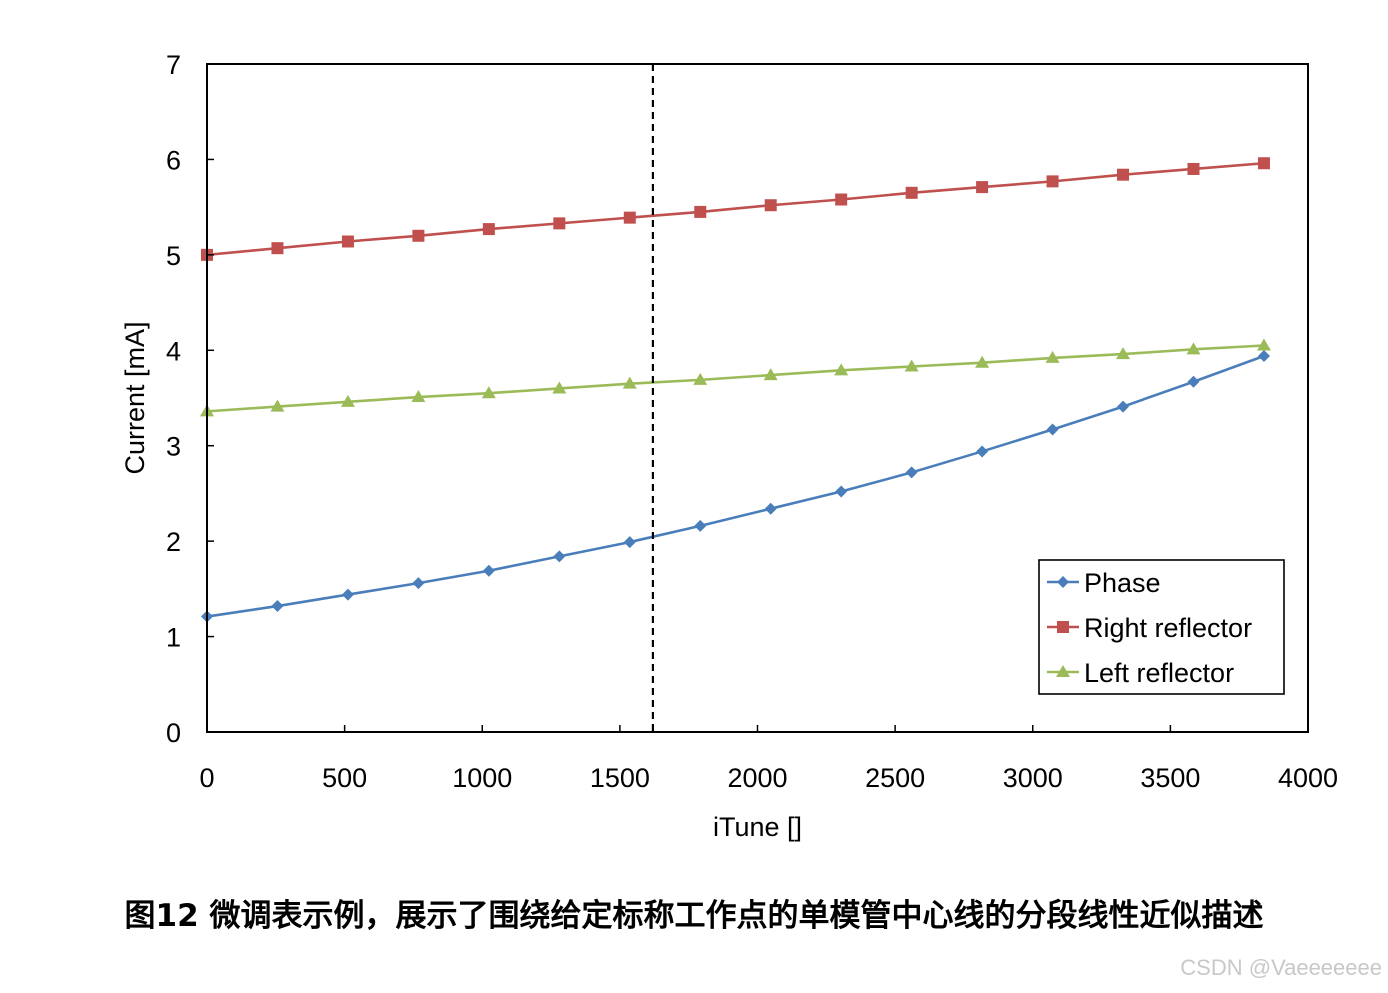  Describe the element at coordinates (135, 397) in the screenshot. I see `y-axis-title: Current [mA]` at that location.